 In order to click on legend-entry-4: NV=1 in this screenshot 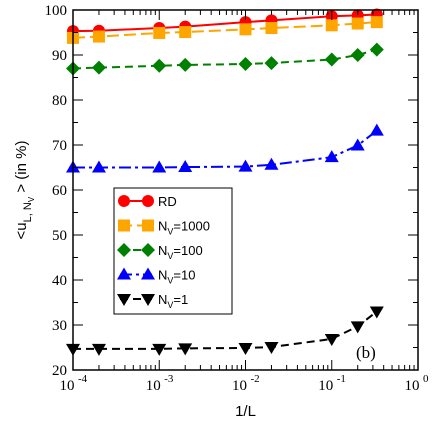, I will do `click(152, 301)`.